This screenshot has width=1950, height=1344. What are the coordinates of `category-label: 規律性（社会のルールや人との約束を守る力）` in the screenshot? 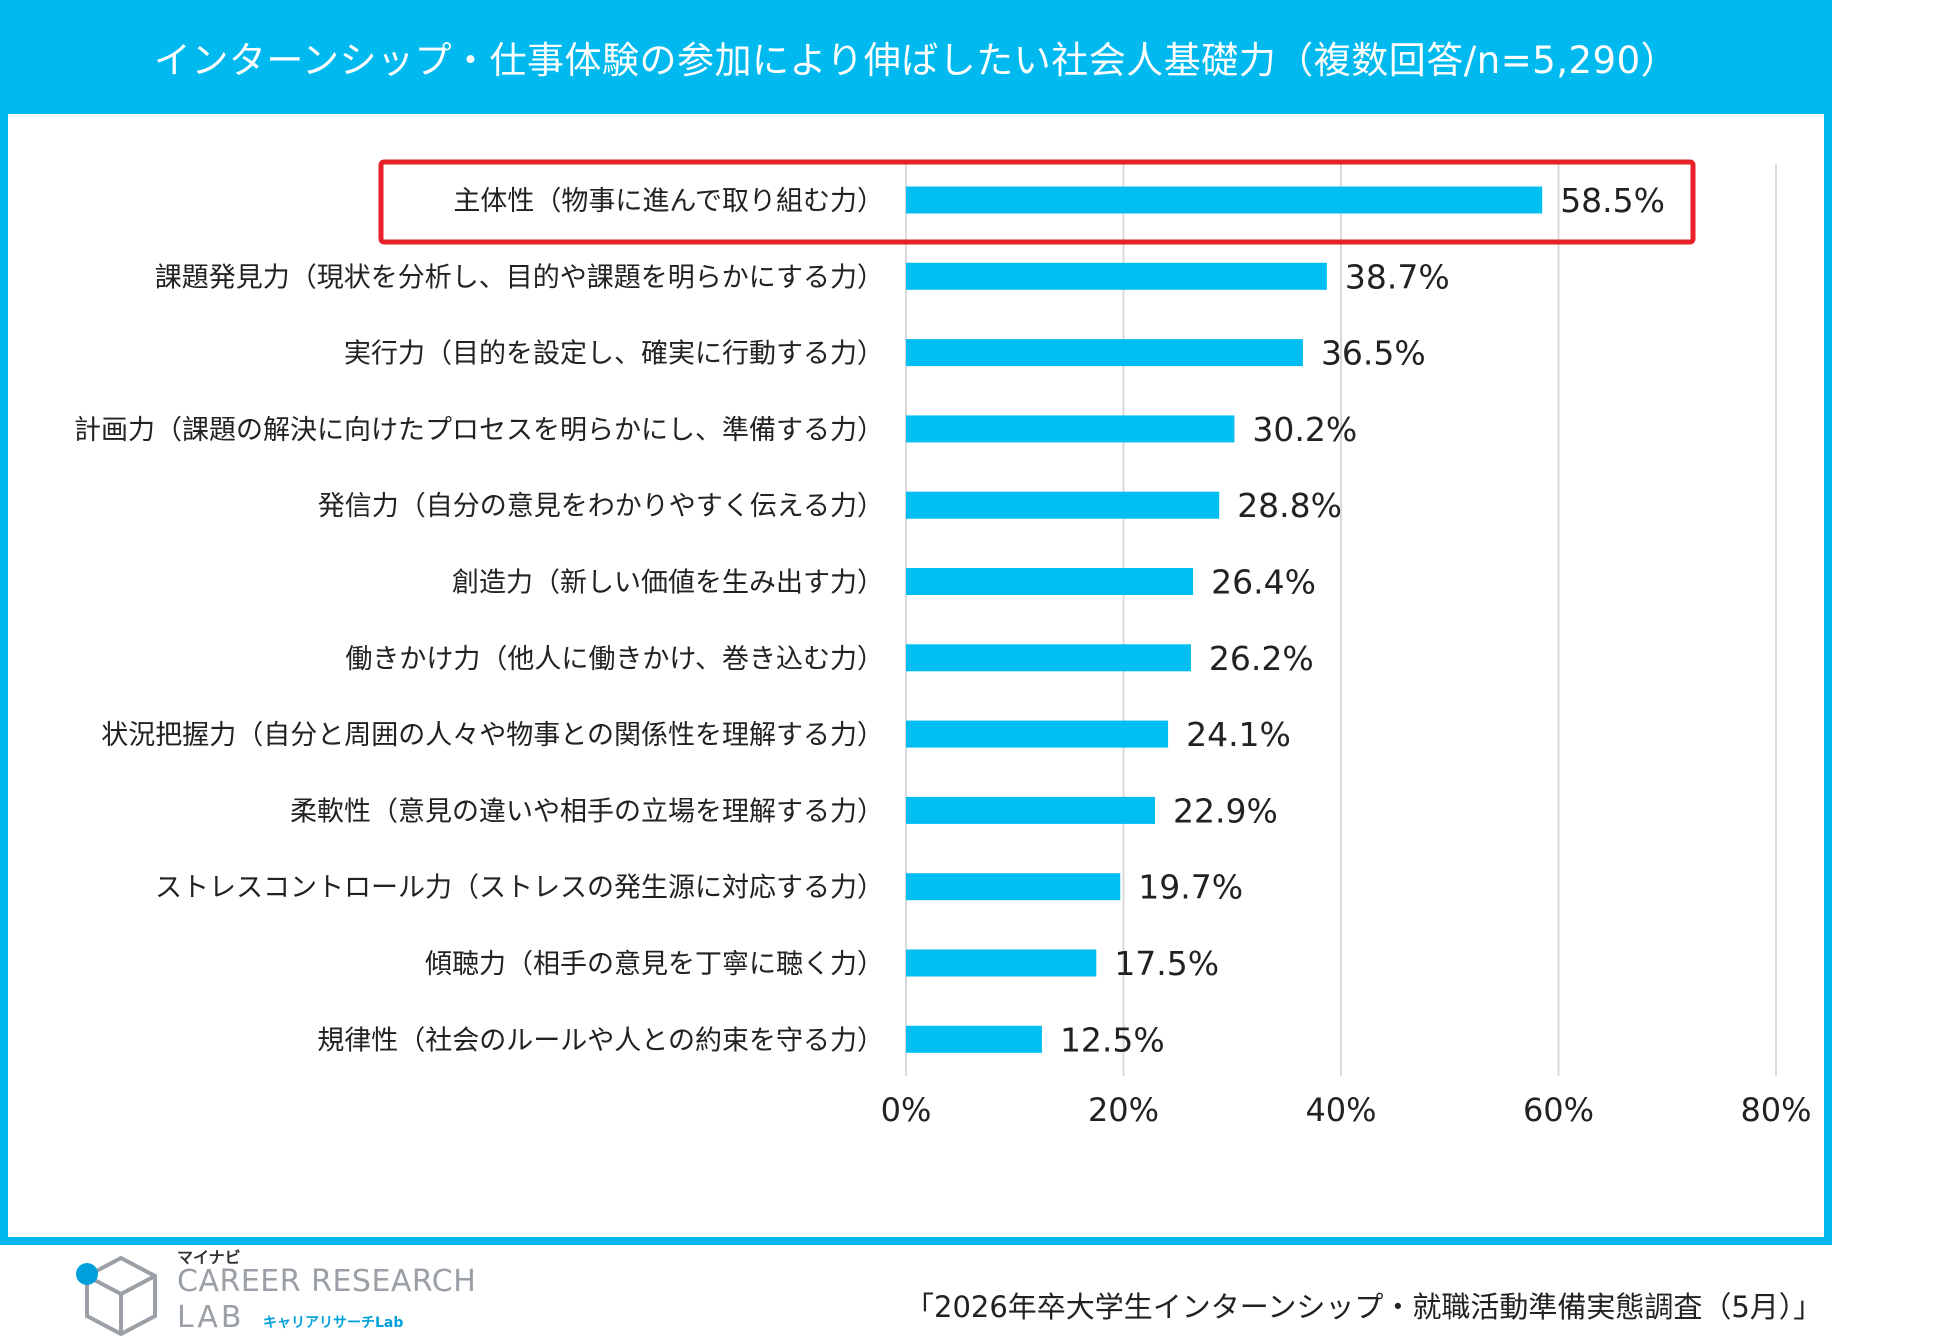 It's located at (600, 1040).